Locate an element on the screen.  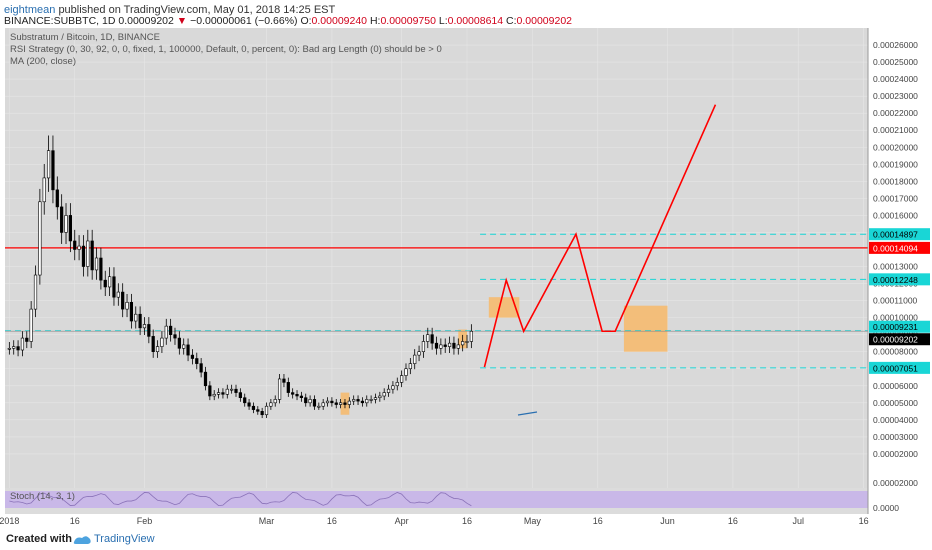
y-tick-label: 0.00005000 is located at coordinates (895, 403).